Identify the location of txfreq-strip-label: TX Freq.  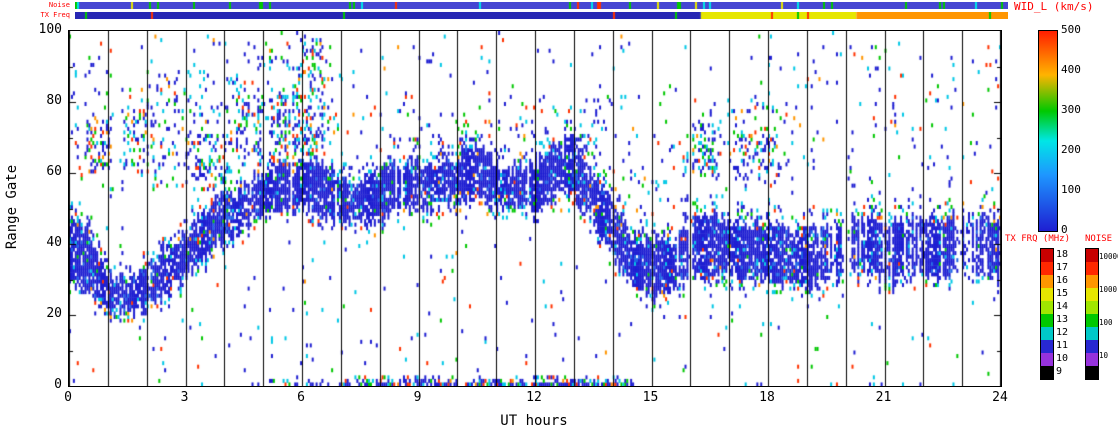
(55, 15).